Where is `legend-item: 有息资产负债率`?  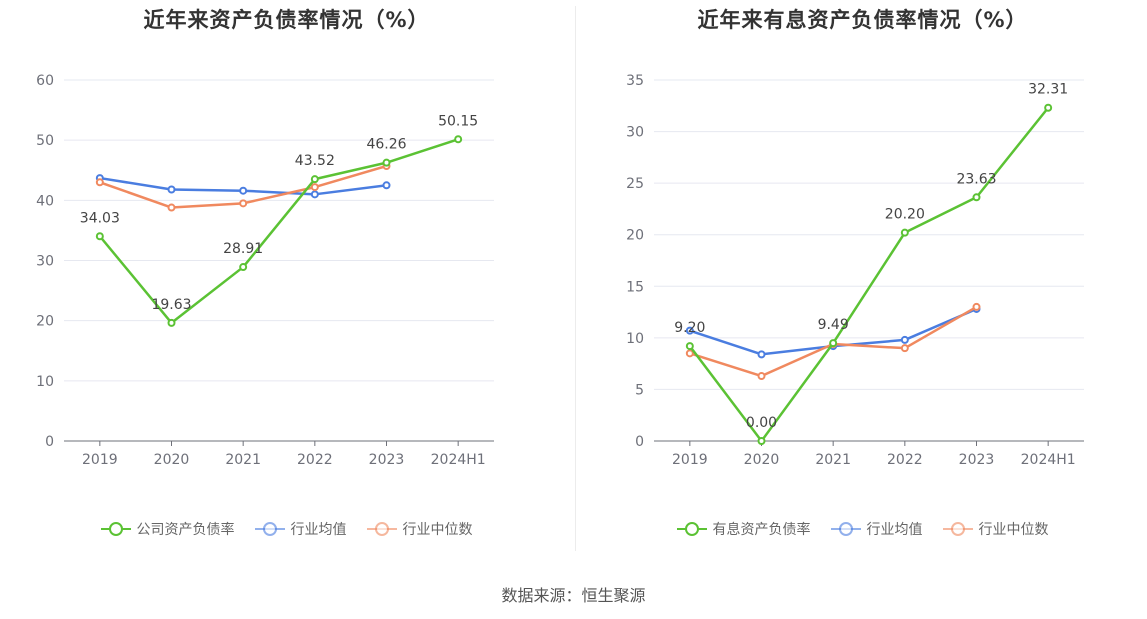 legend-item: 有息资产负债率 is located at coordinates (743, 529).